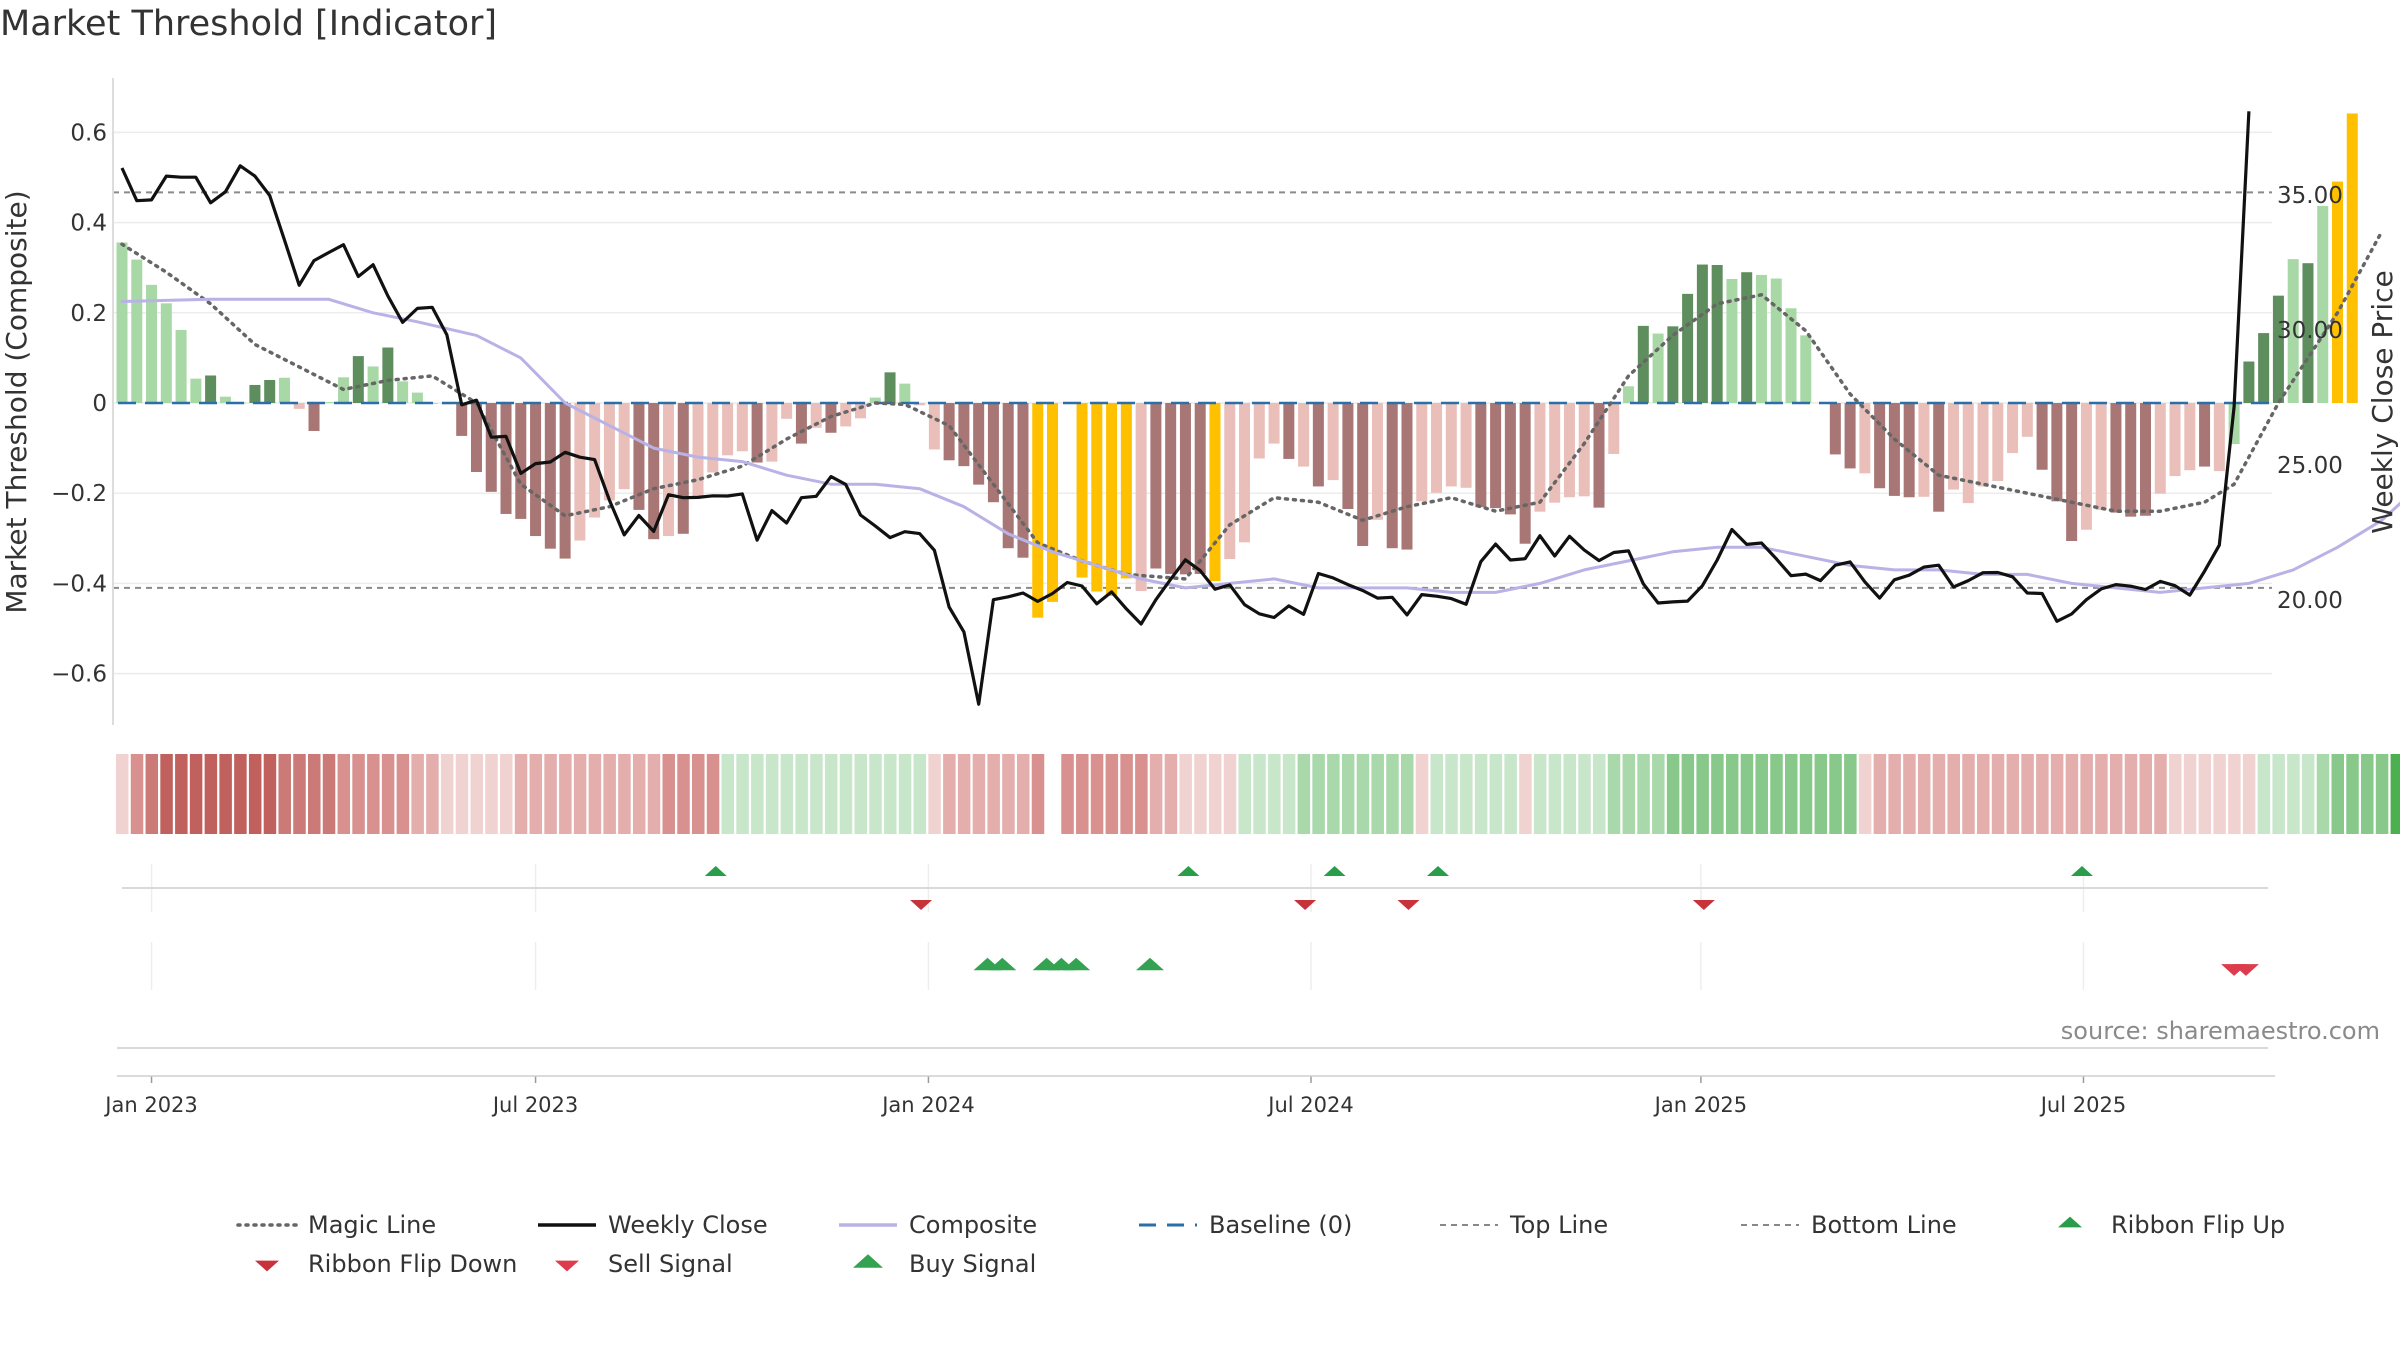  Describe the element at coordinates (1309, 1105) in the screenshot. I see `x-tick-label: Jul 2024` at that location.